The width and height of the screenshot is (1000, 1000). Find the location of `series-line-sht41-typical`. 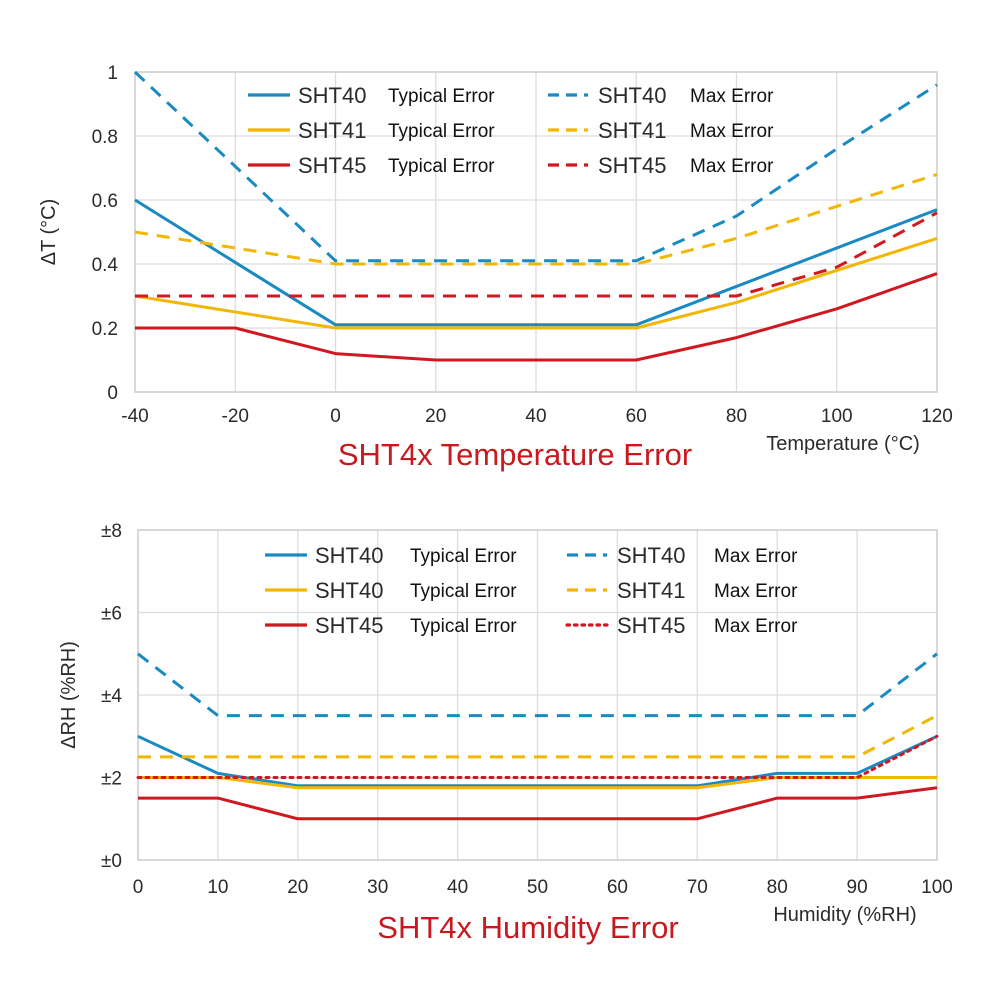

series-line-sht41-typical is located at coordinates (536, 283).